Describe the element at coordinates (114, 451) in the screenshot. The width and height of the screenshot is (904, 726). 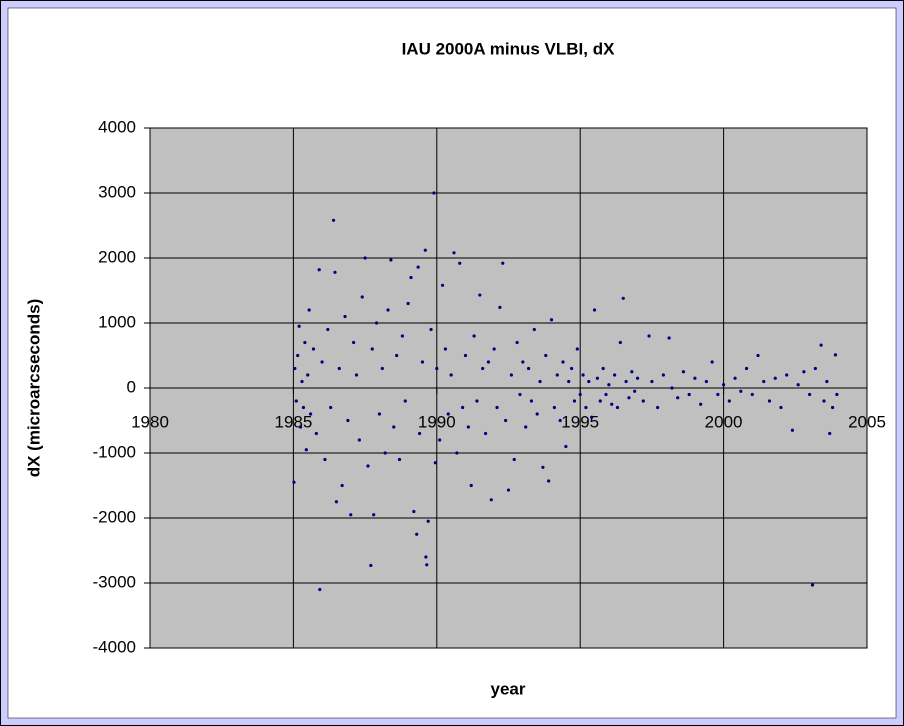
I see `y-tick-label: -1000` at that location.